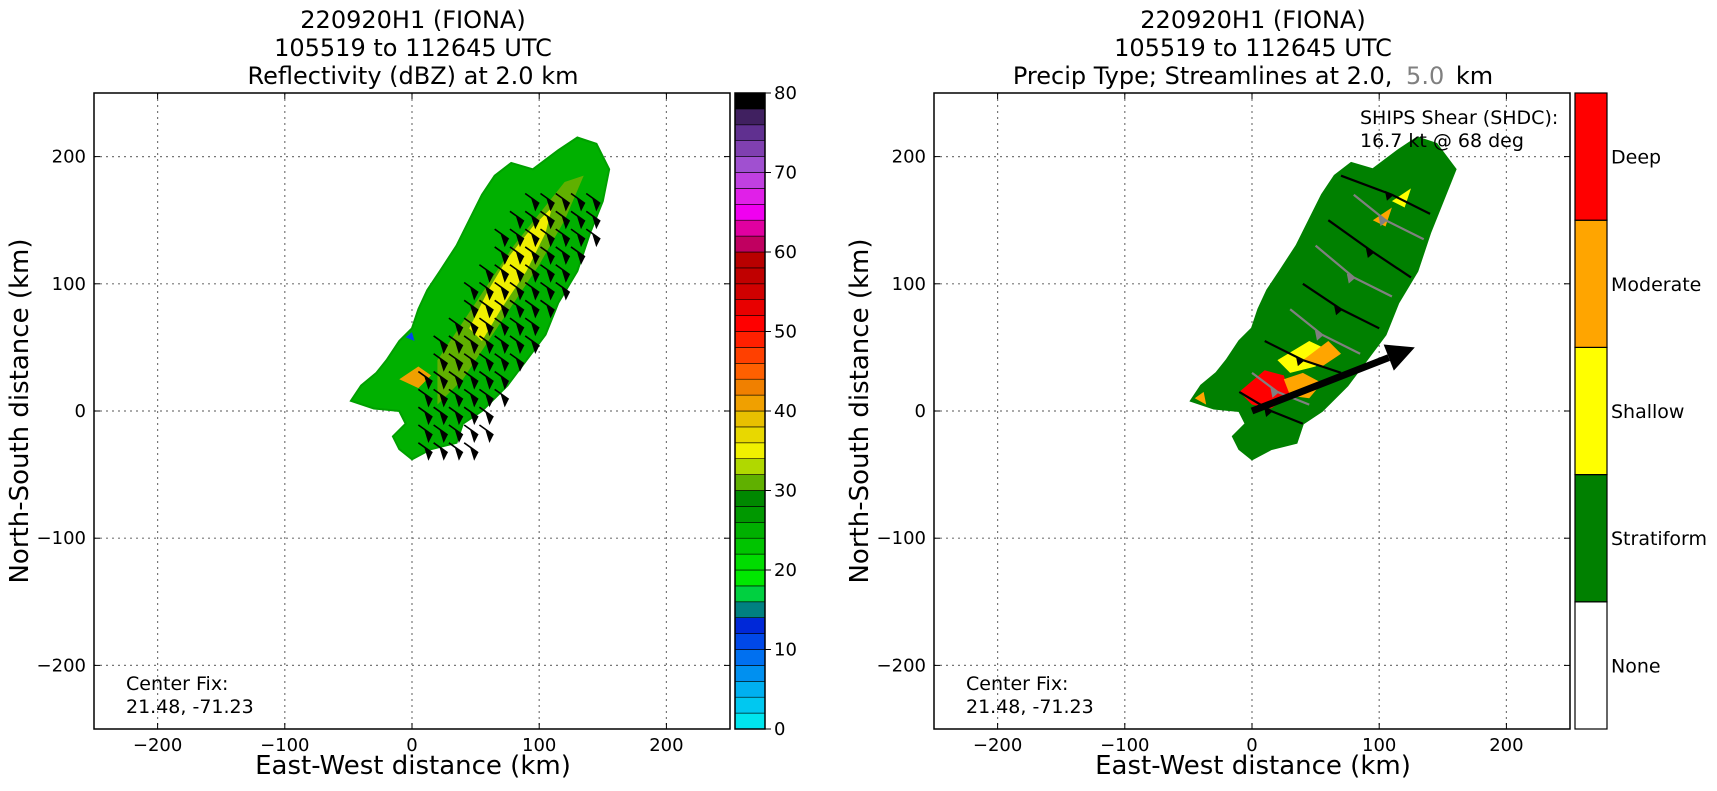 This screenshot has height=791, width=1717. I want to click on y-tick-label: 200, so click(69, 157).